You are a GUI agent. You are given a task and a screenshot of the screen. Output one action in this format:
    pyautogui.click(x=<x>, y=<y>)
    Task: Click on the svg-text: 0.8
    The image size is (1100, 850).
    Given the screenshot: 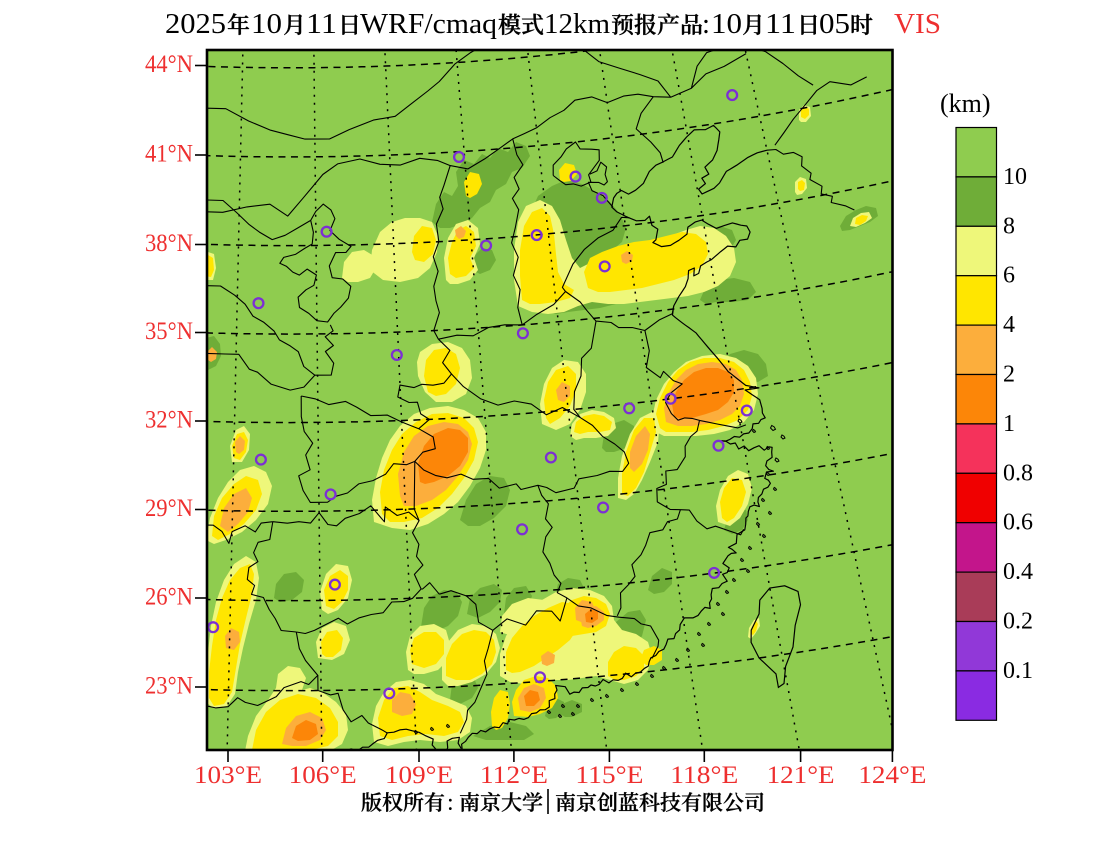 What is the action you would take?
    pyautogui.click(x=1018, y=473)
    